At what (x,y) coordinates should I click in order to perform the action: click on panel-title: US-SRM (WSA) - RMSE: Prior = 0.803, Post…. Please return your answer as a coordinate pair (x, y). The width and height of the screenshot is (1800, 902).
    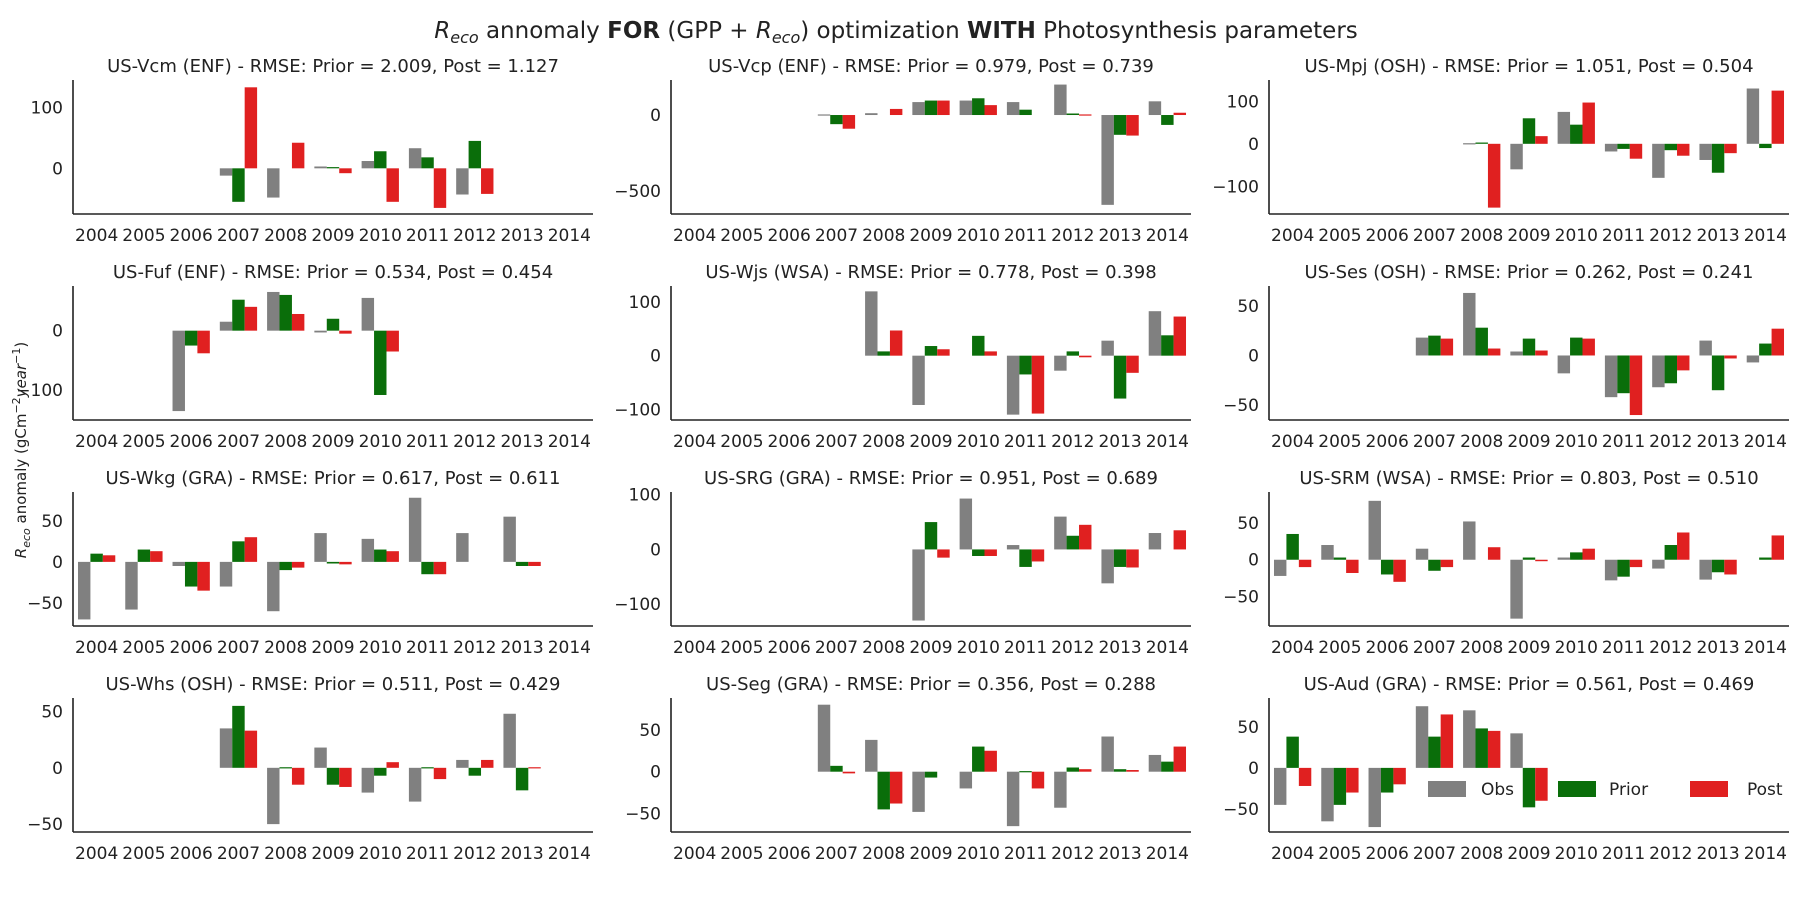
    Looking at the image, I should click on (1528, 478).